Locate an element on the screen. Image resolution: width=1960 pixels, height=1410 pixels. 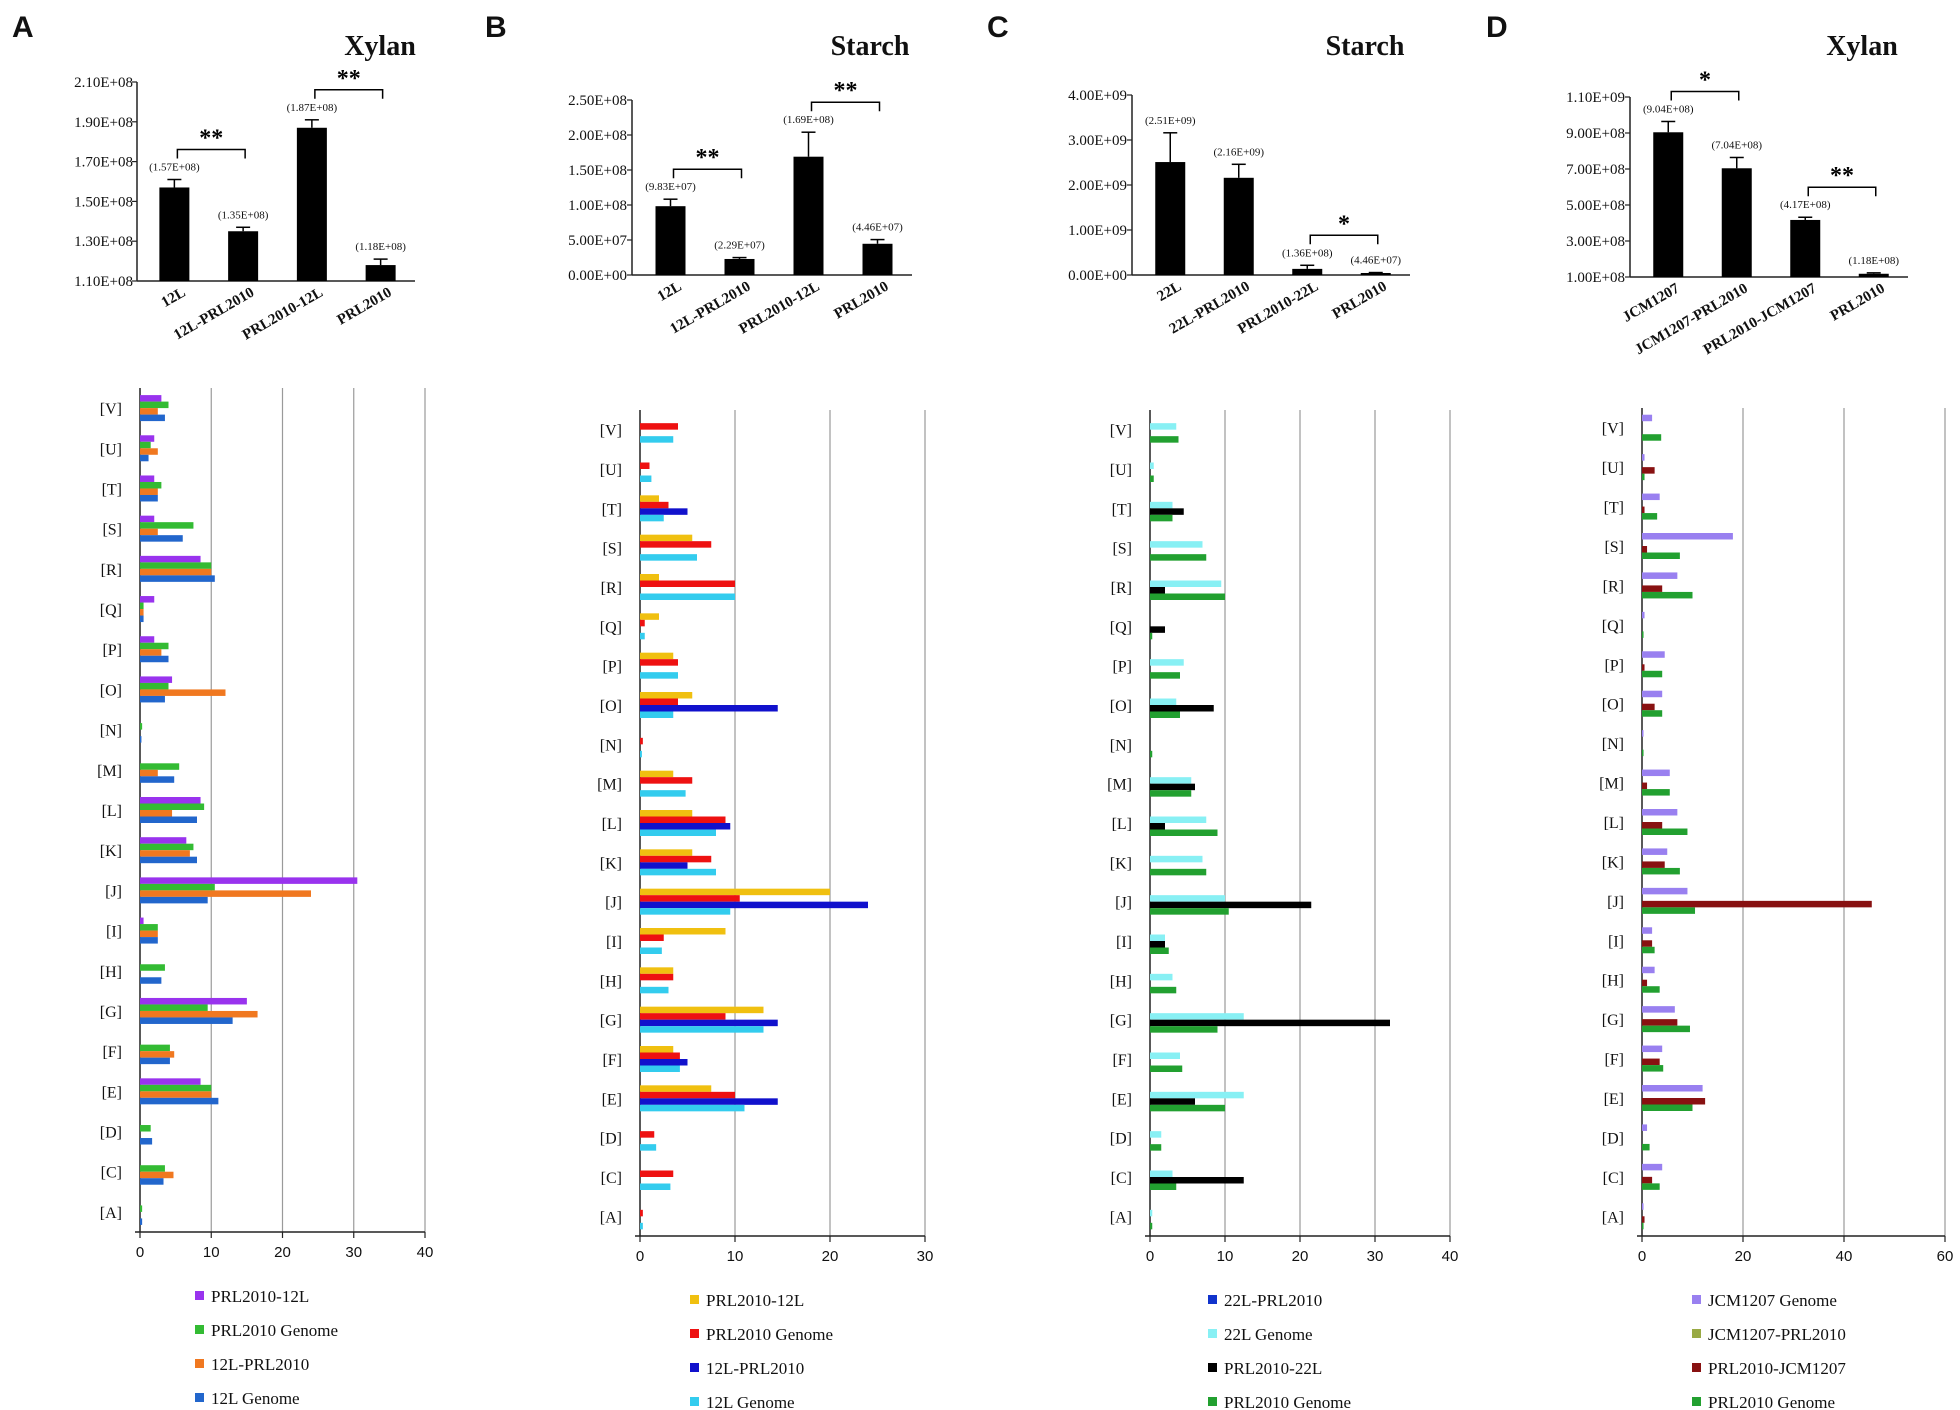
category-label: [C] is located at coordinates (611, 1178).